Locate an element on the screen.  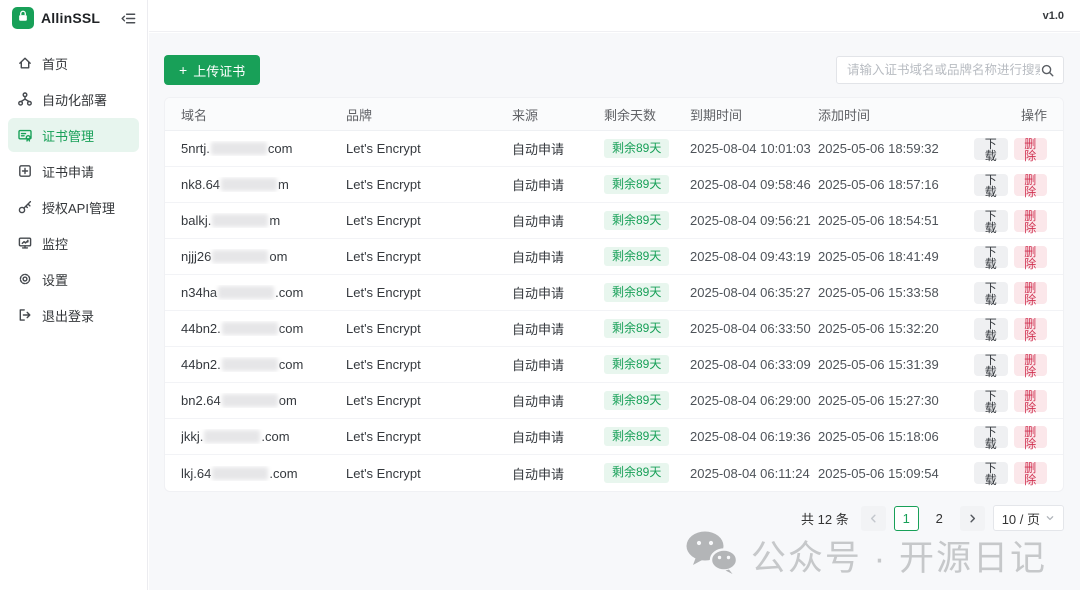
domain-cell: lkj.64 .com is located at coordinates (239, 473).